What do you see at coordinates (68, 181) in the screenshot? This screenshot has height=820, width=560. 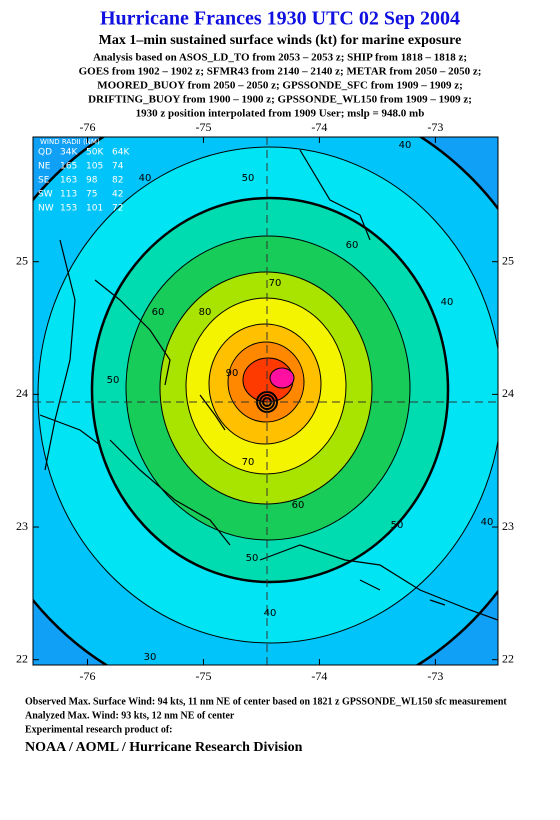 I see `radii-cell: 163` at bounding box center [68, 181].